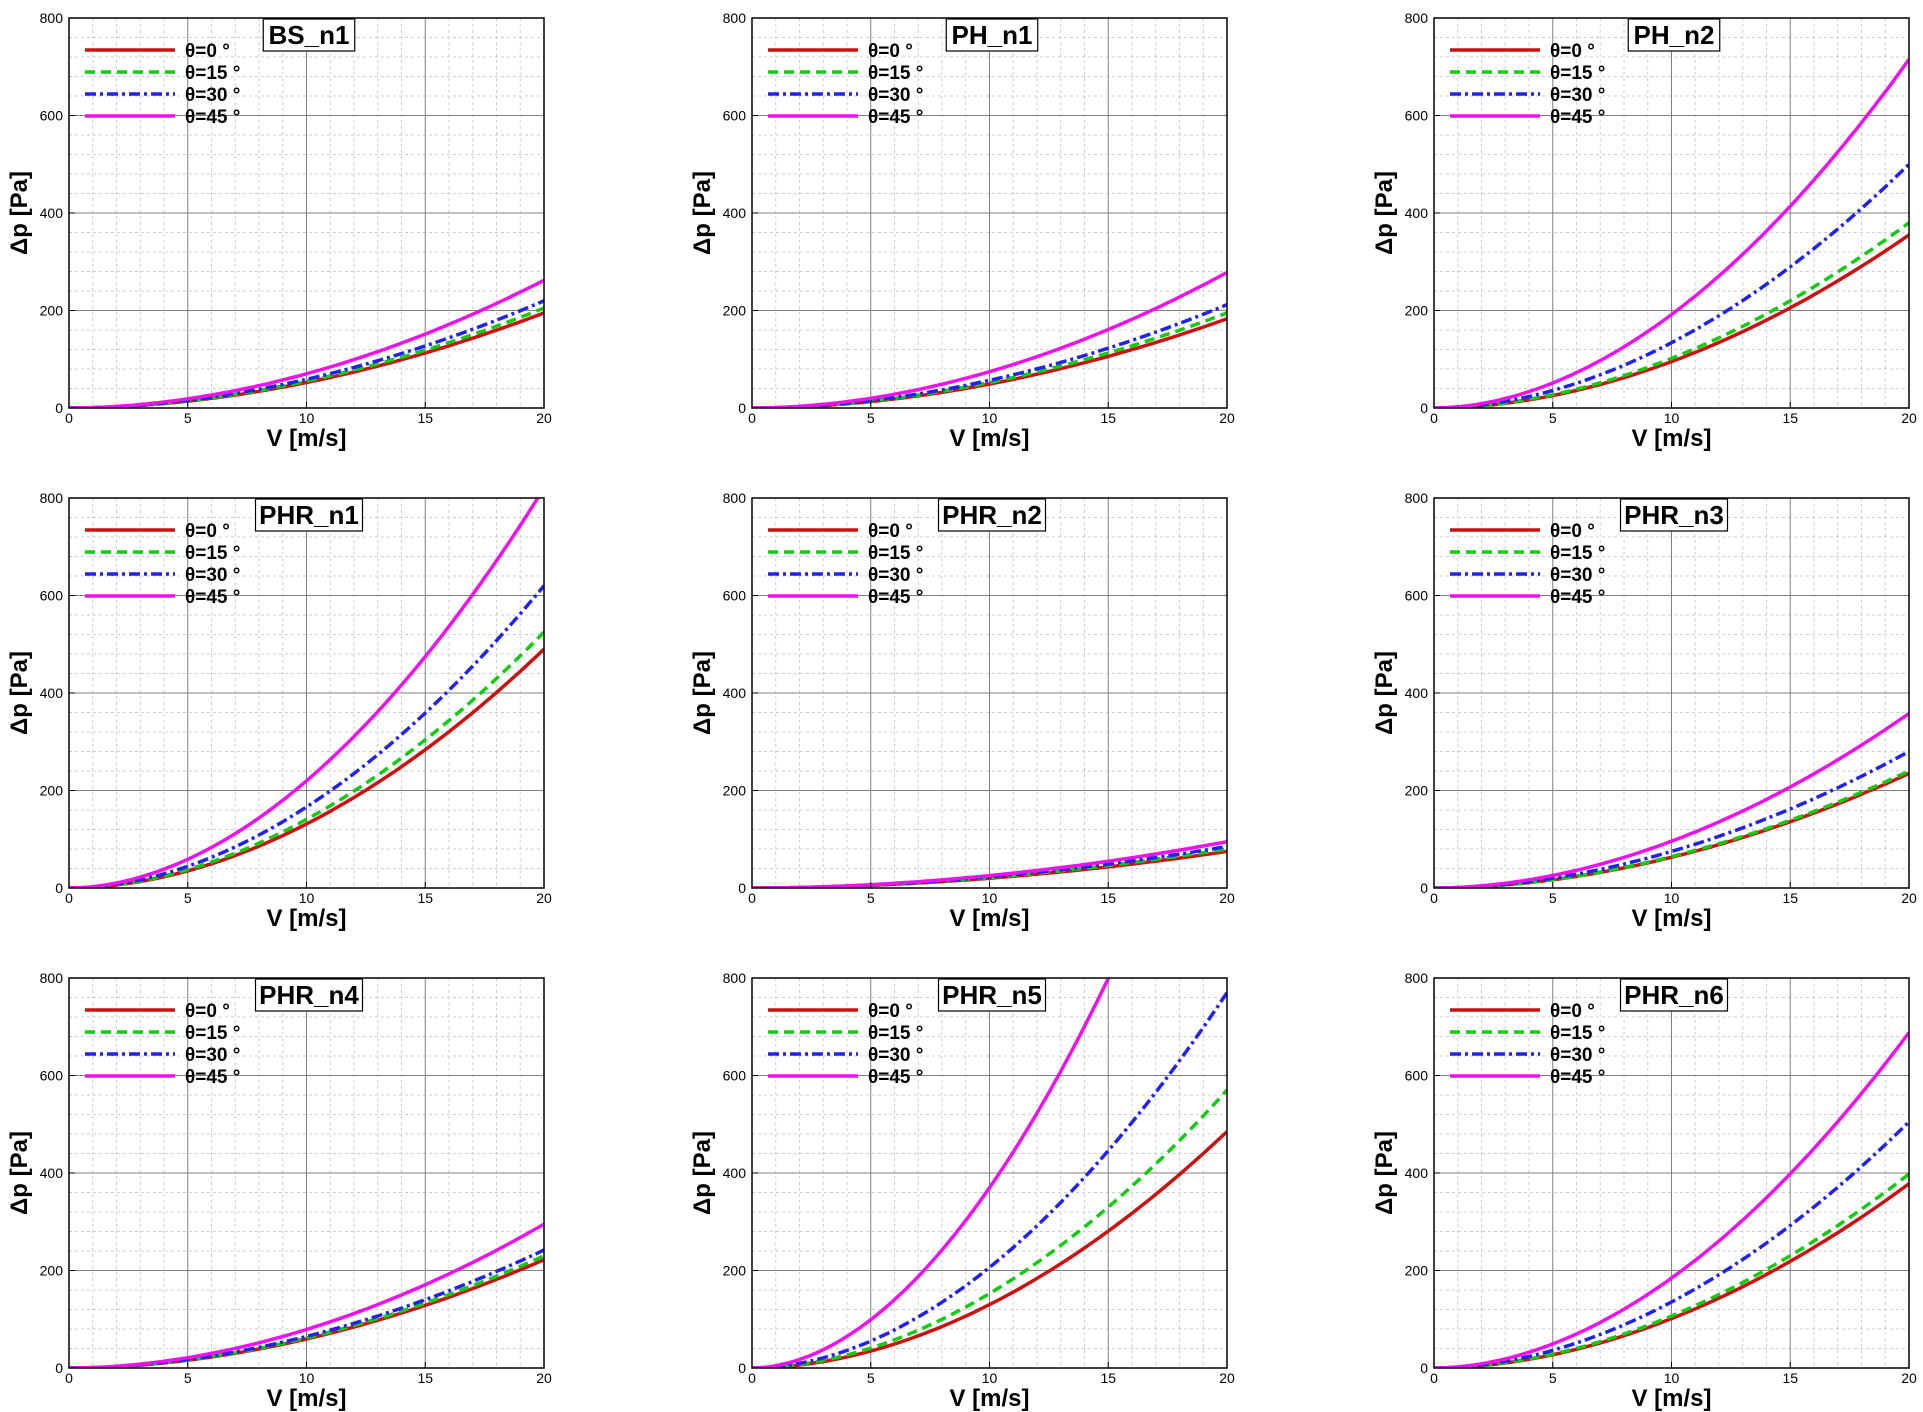 The width and height of the screenshot is (1923, 1412). Describe the element at coordinates (992, 995) in the screenshot. I see `panel-title: PHR_n5` at that location.